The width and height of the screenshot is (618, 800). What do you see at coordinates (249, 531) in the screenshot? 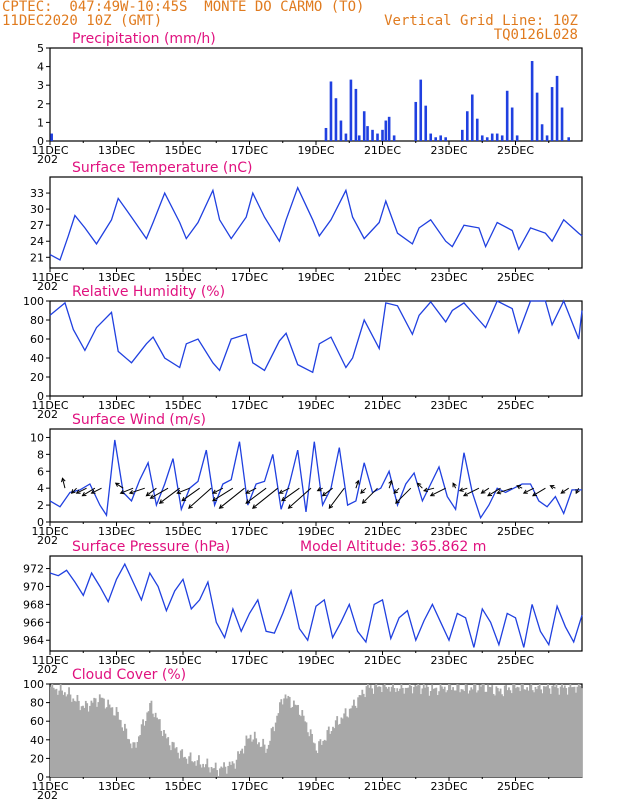
I see `wind-xtick-label: 17DEC` at bounding box center [249, 531].